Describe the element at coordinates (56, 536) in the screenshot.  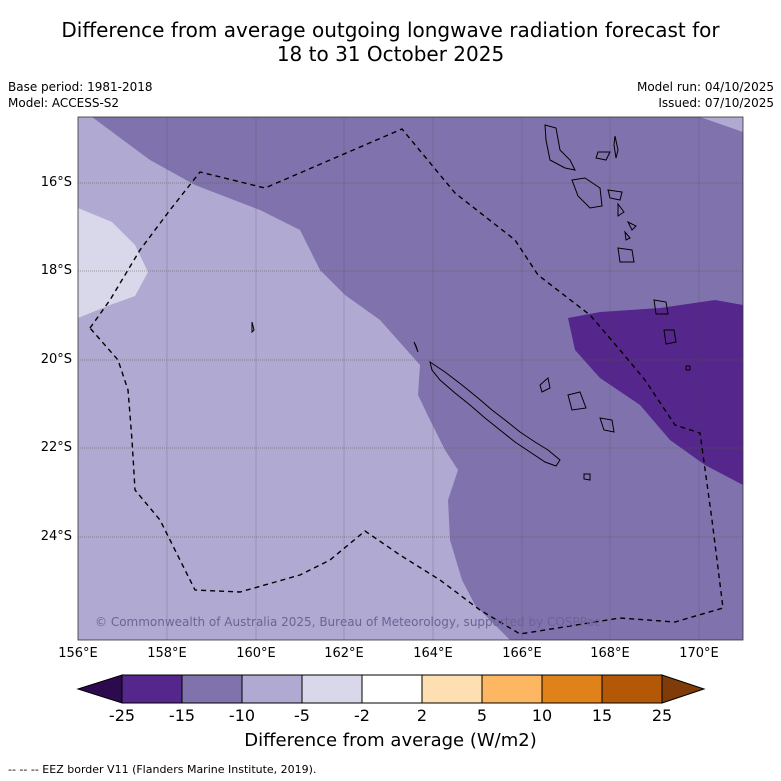
I see `lat-label-24s: 24°S` at that location.